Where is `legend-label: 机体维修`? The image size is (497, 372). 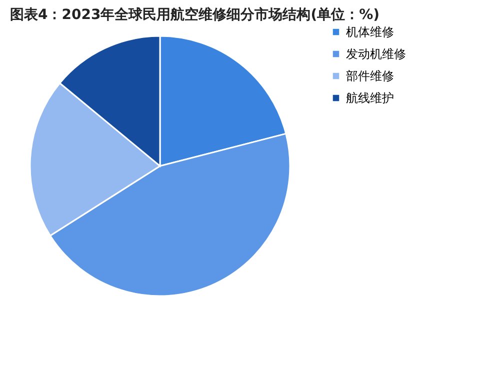
legend-label: 机体维修 is located at coordinates (370, 32).